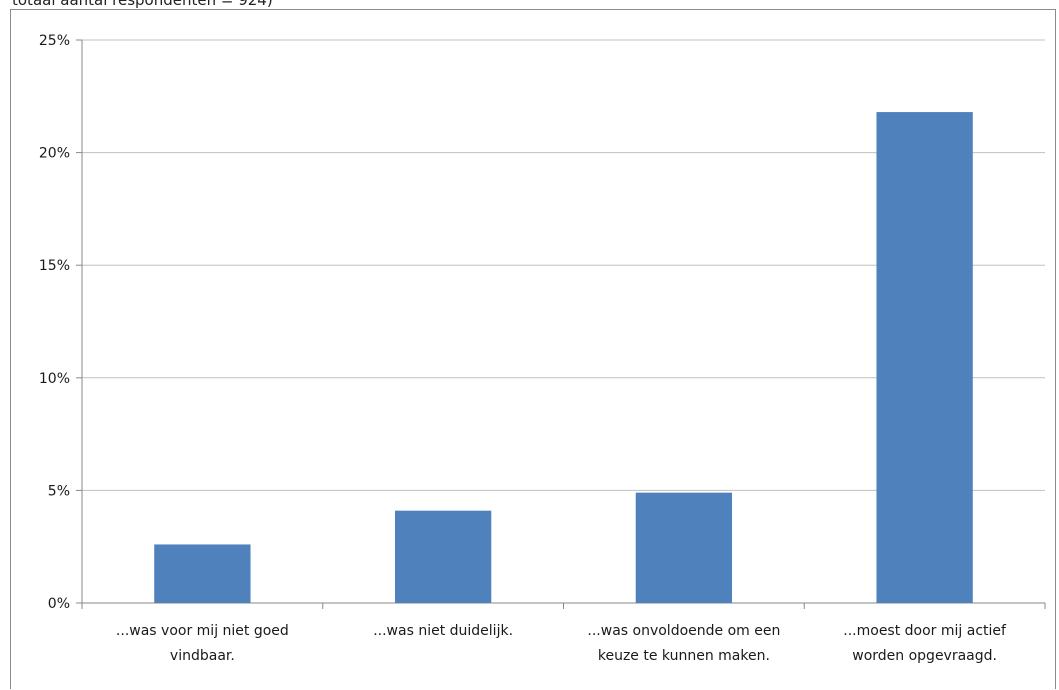 This screenshot has height=690, width=1059. What do you see at coordinates (925, 631) in the screenshot?
I see `category-label: ...moest door mij actief` at bounding box center [925, 631].